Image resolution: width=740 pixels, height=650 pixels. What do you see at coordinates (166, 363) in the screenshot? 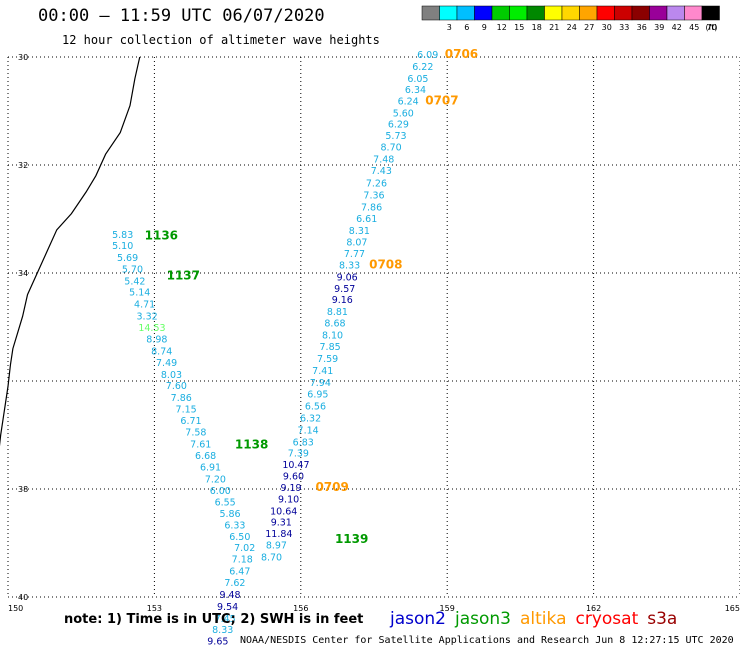
I see `wave-height-label: 7.49` at bounding box center [166, 363].